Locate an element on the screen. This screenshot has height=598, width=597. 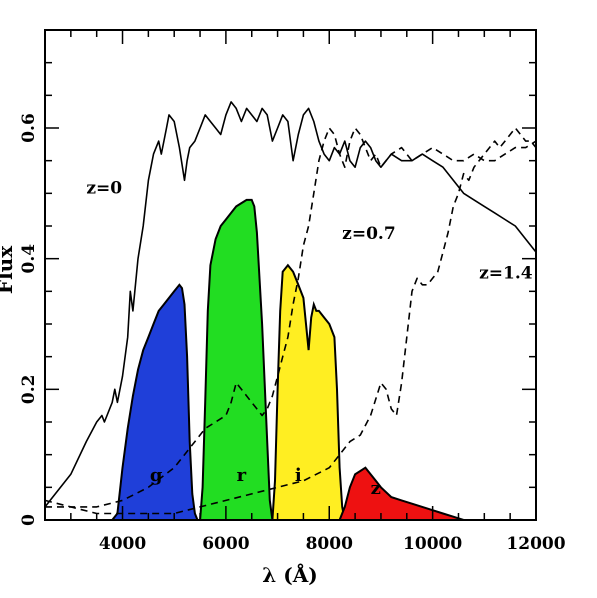
y-tick-label: 0 is located at coordinates (29, 520).